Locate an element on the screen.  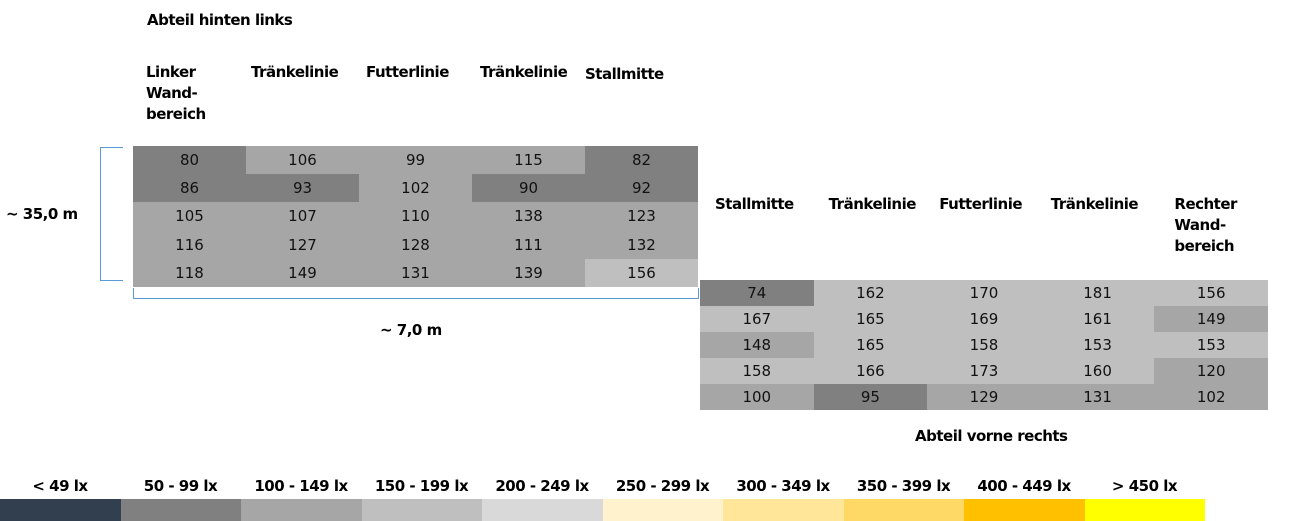
table-cell: 95 is located at coordinates (870, 397).